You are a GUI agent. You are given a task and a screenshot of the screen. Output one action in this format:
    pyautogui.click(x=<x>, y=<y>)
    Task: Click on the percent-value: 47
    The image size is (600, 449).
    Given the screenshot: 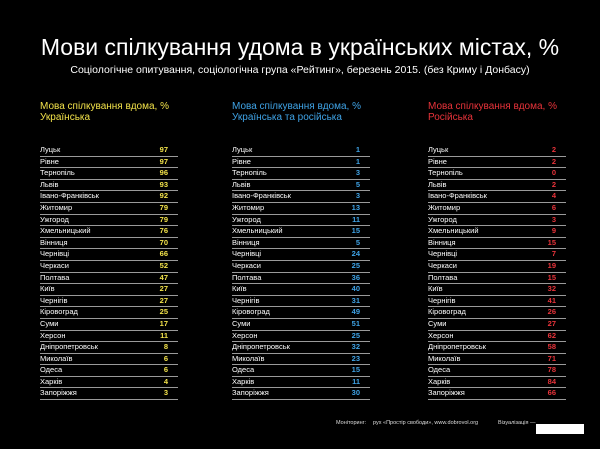 What is the action you would take?
    pyautogui.click(x=163, y=277)
    